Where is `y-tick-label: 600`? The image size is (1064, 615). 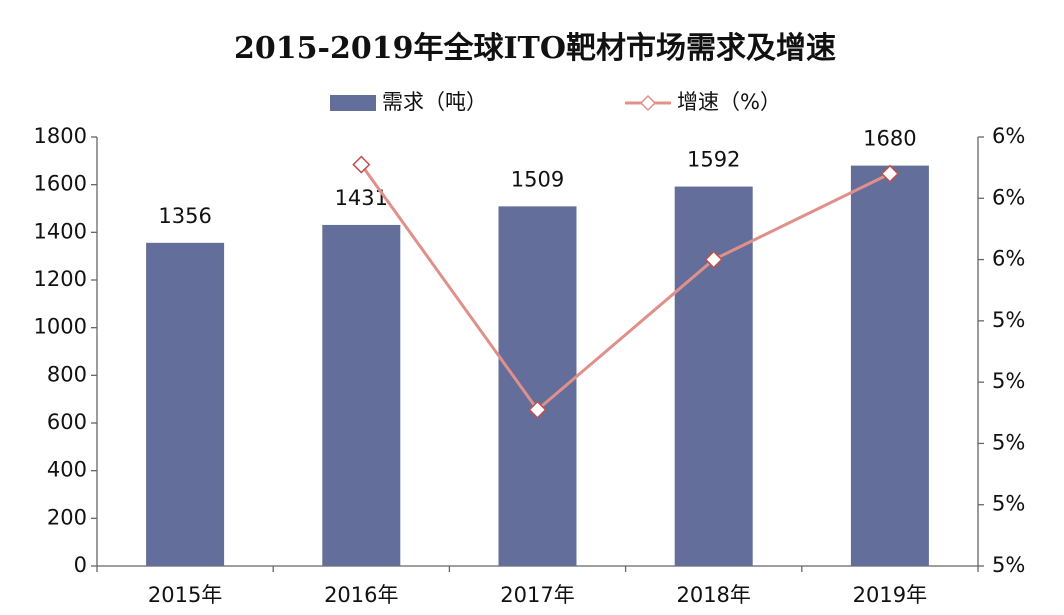 y-tick-label: 600 is located at coordinates (67, 422).